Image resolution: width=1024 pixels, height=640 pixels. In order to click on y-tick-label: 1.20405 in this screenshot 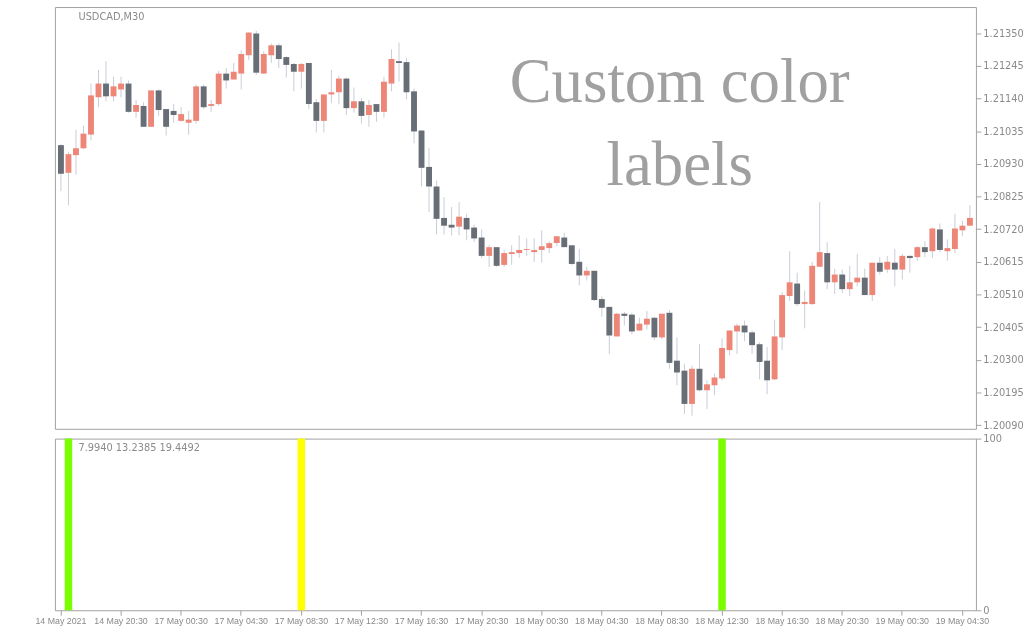, I will do `click(1003, 327)`.